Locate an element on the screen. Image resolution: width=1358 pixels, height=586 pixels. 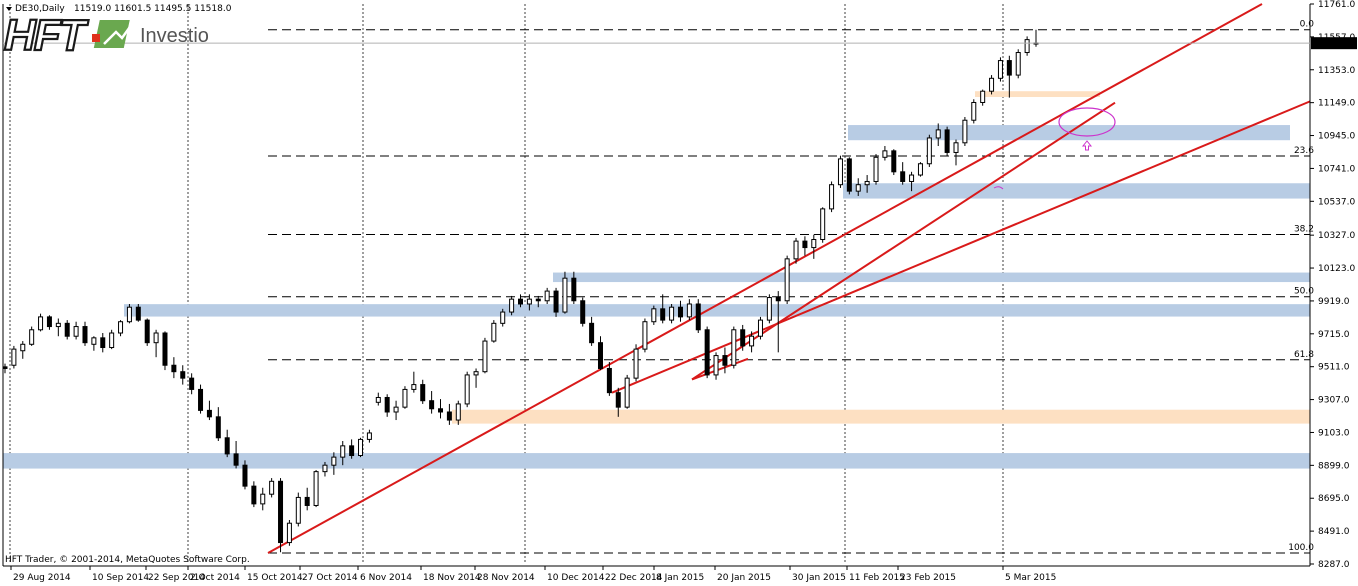
y-tick-label: 10537.0 is located at coordinates (1336, 202).